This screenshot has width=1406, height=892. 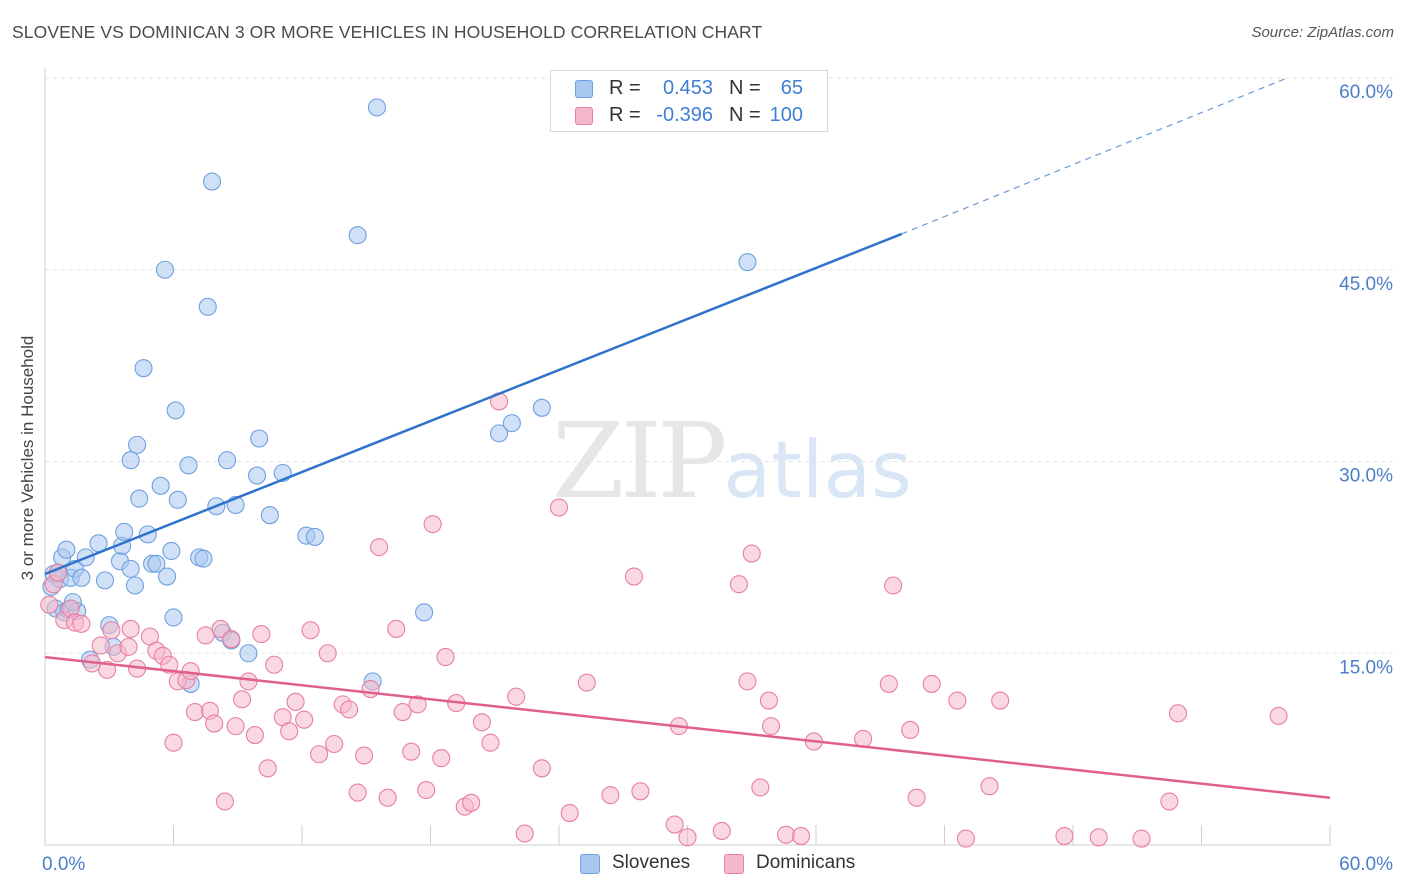 I want to click on legend-label-slovenes: Slovenes, so click(x=651, y=862).